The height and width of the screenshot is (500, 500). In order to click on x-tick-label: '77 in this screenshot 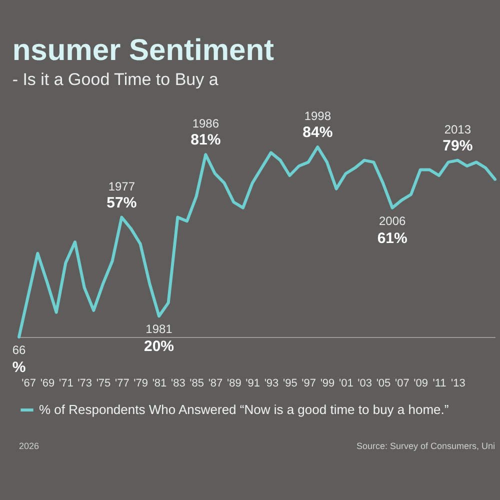, I will do `click(122, 384)`.